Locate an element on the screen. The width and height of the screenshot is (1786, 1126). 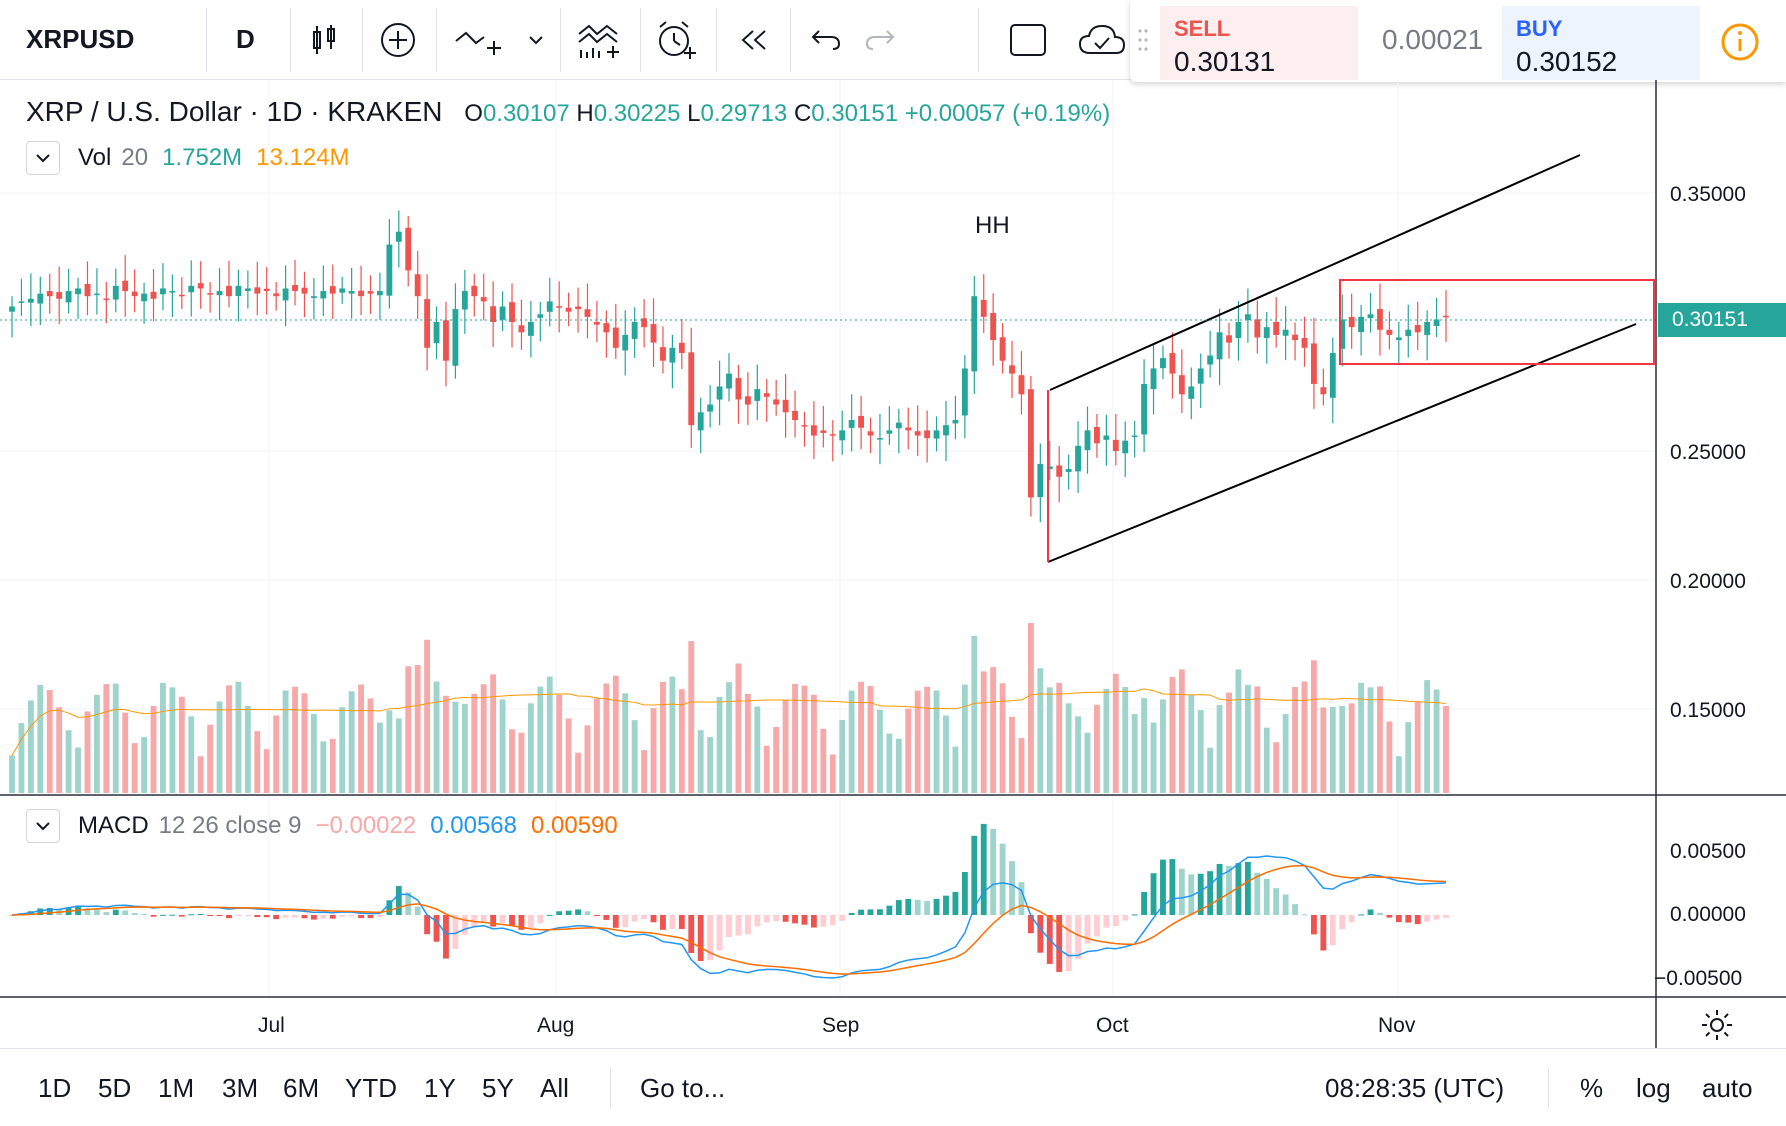
info-icon is located at coordinates (1740, 42).